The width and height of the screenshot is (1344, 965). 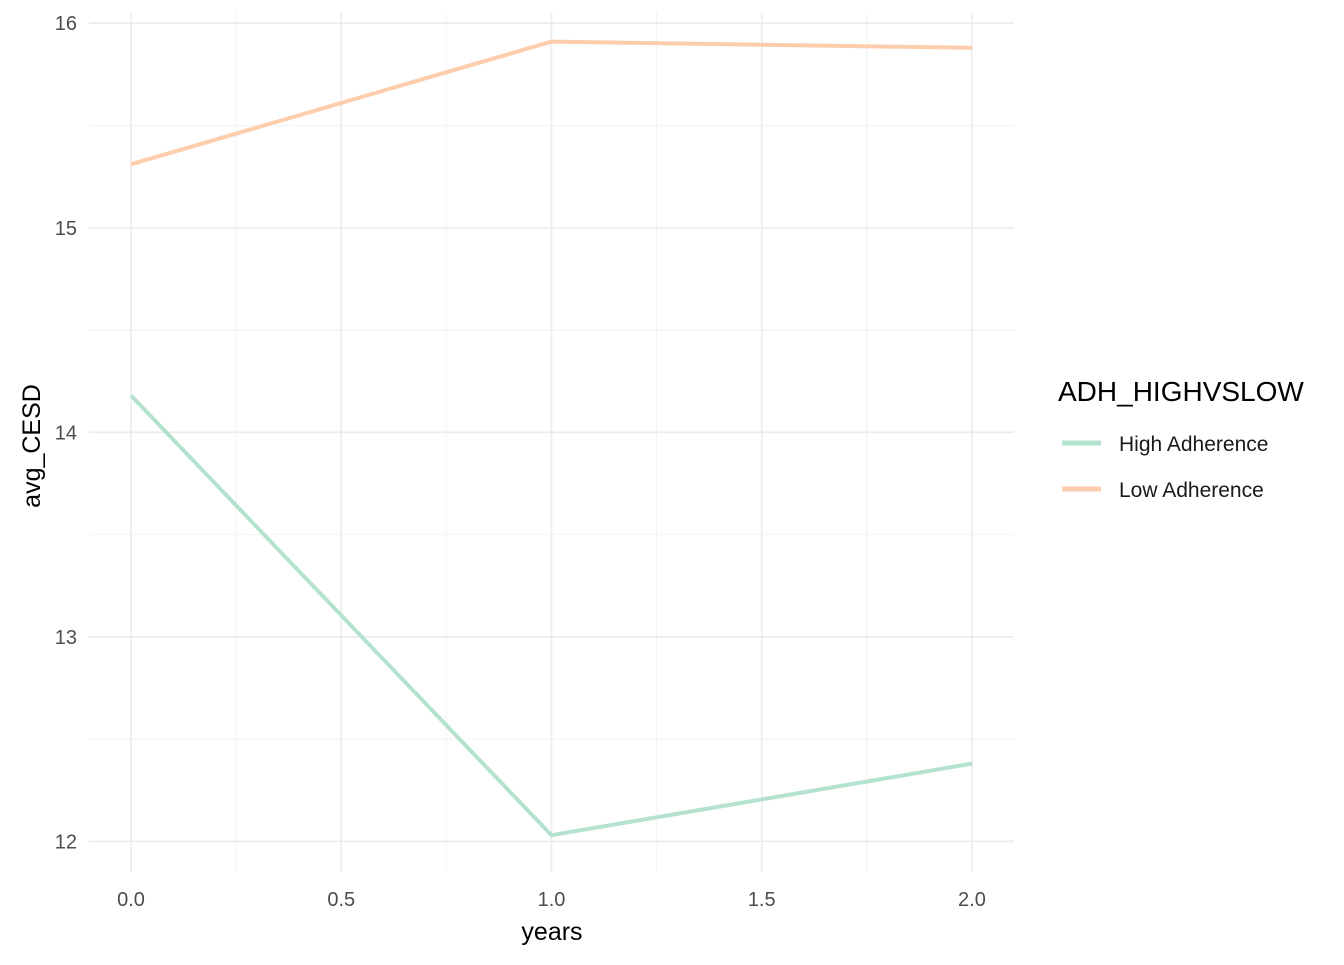 What do you see at coordinates (551, 932) in the screenshot?
I see `x-axis-title: years` at bounding box center [551, 932].